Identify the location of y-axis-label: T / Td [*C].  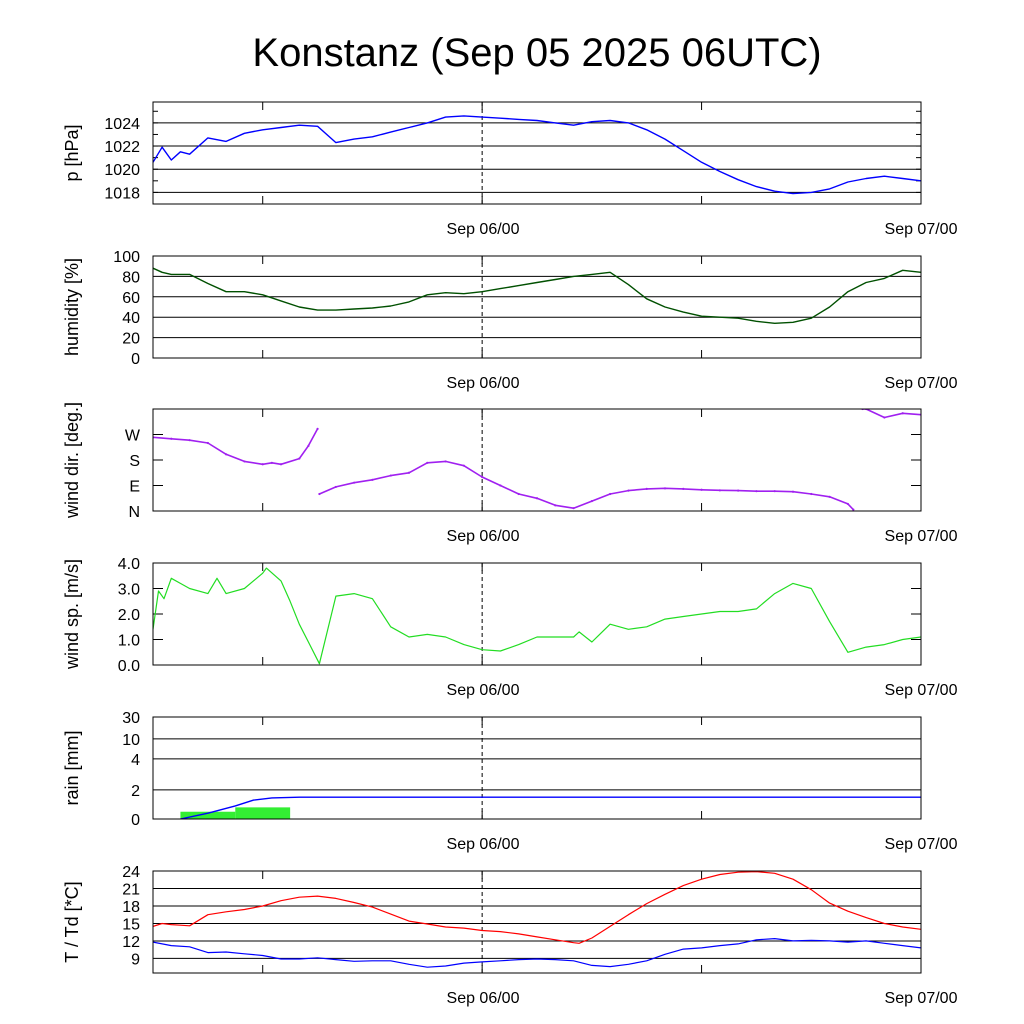
(72, 921).